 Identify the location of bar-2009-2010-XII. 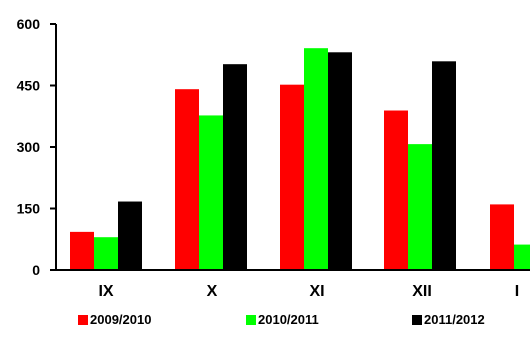
(396, 190).